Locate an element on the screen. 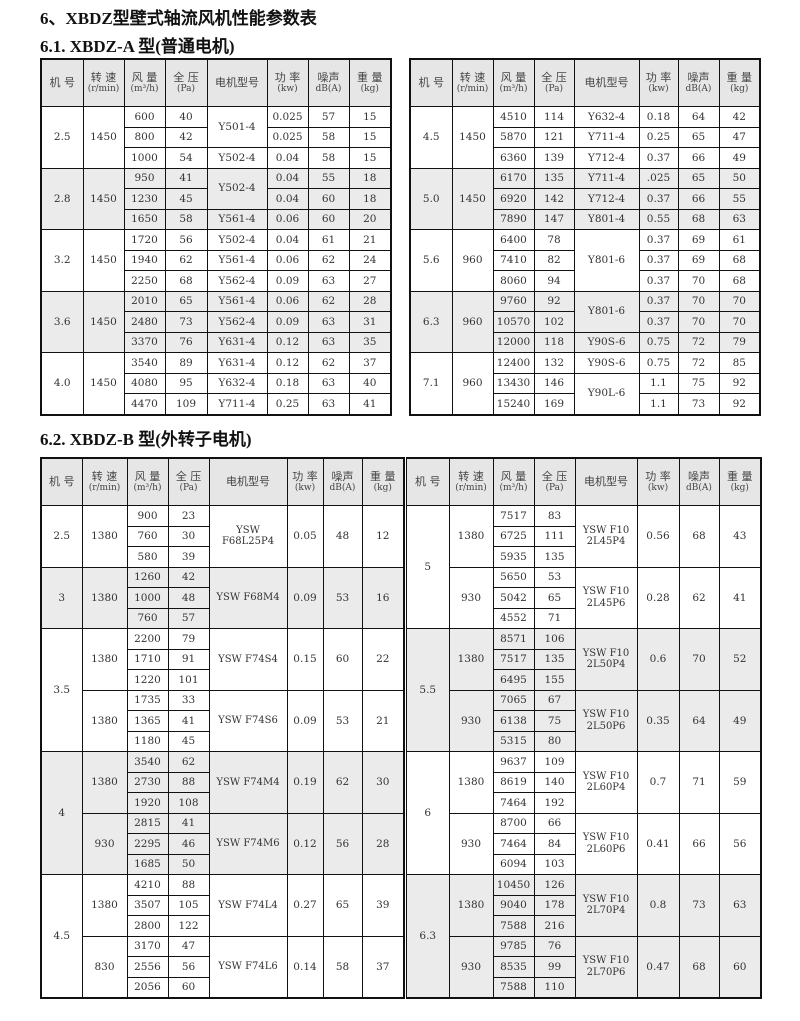 This screenshot has height=1021, width=800. header-label: 功 率 is located at coordinates (305, 476).